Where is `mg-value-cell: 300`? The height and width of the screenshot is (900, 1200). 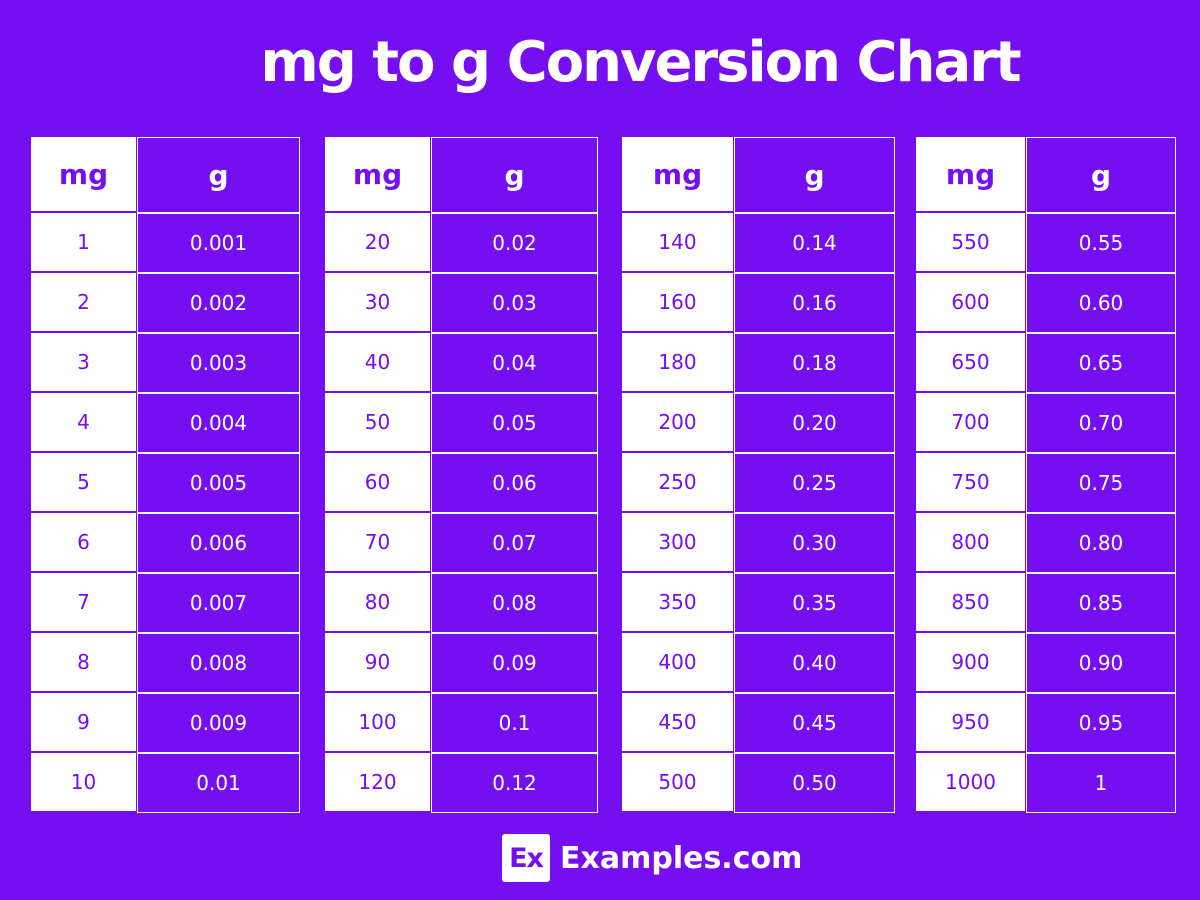 mg-value-cell: 300 is located at coordinates (677, 543).